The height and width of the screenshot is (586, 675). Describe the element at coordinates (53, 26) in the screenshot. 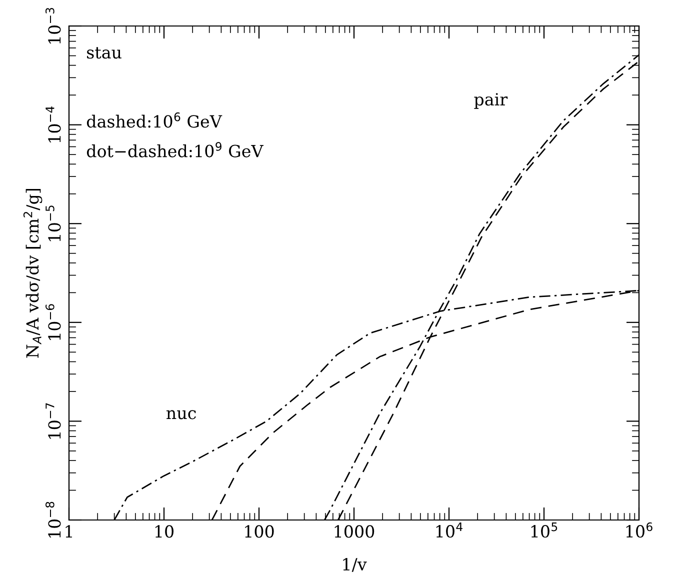

I see `y-tick-label: 10$^{−3}$` at that location.